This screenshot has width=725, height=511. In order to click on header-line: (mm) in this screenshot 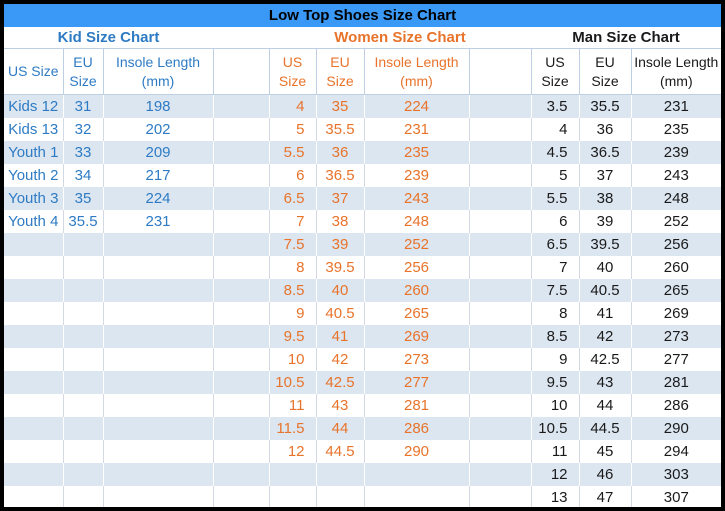, I will do `click(158, 80)`.